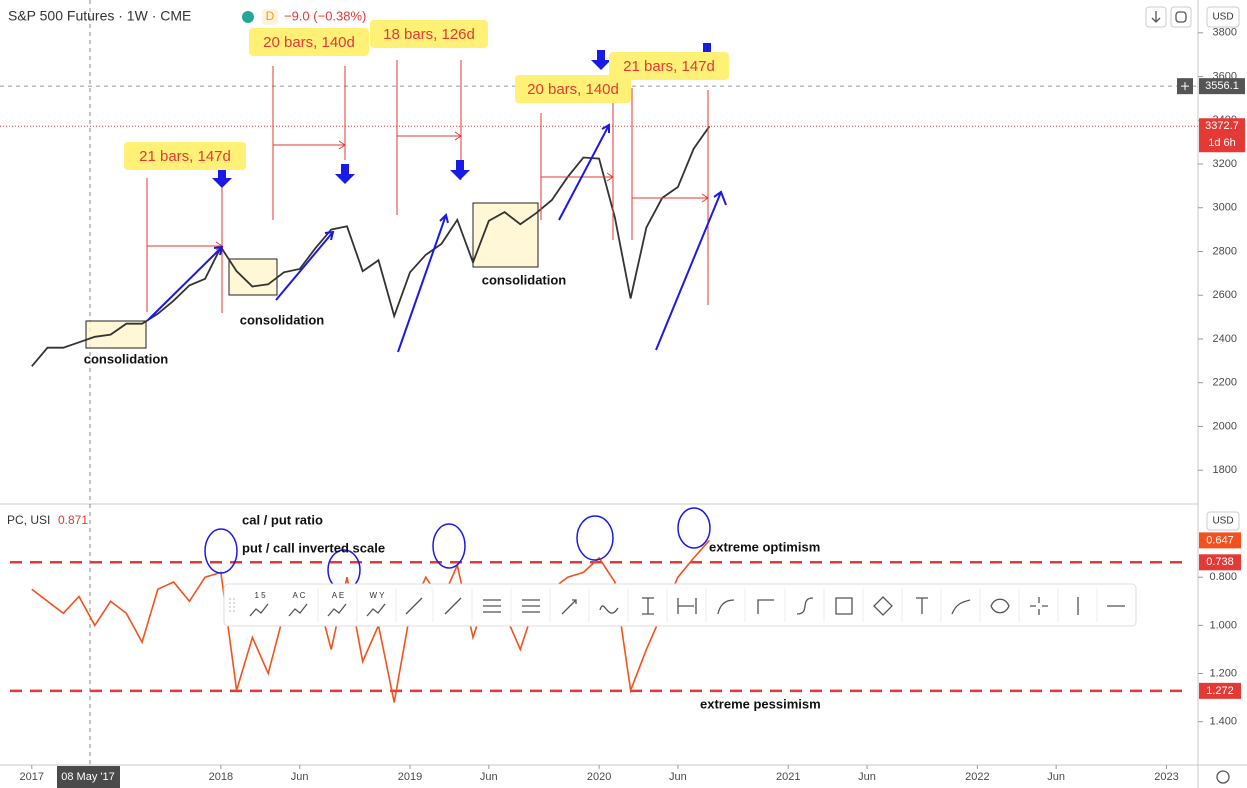 This screenshot has width=1247, height=788. I want to click on x-tick-label: 2017, so click(32, 777).